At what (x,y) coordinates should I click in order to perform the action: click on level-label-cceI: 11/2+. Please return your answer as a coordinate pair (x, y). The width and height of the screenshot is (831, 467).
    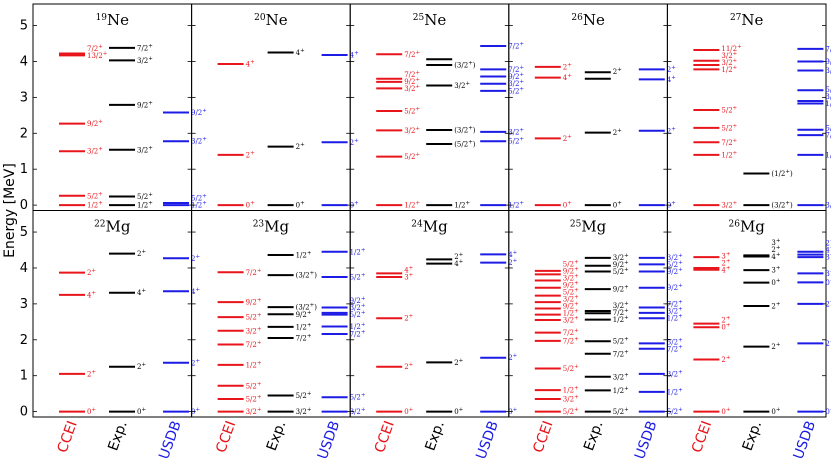
    Looking at the image, I should click on (731, 48).